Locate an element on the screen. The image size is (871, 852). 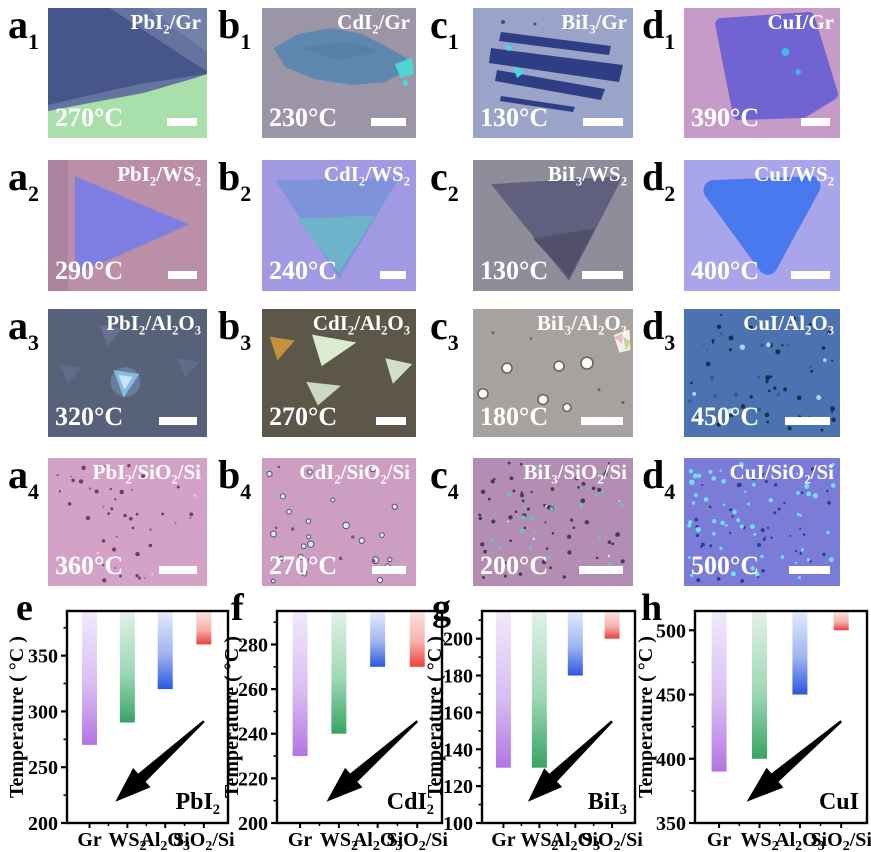
panel-label-d2: d2 is located at coordinates (659, 180).